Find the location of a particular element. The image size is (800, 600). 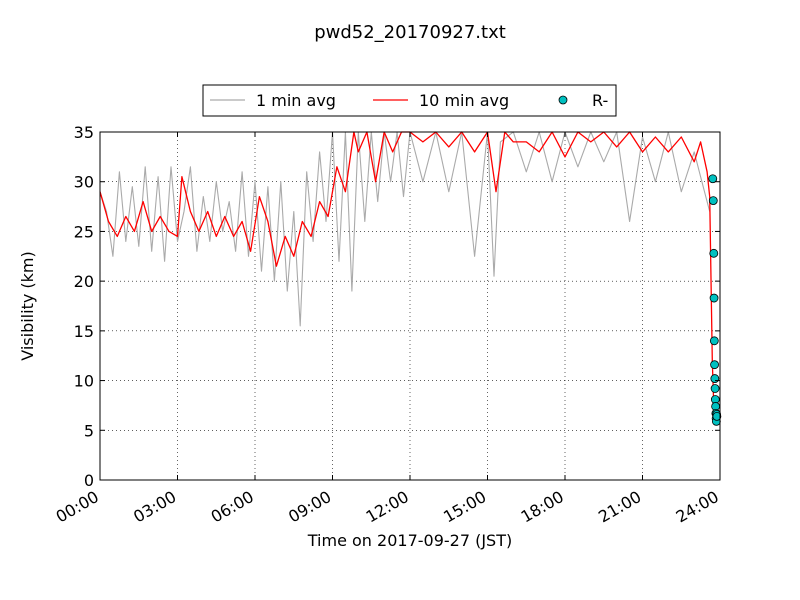

y-tick-label: 10 is located at coordinates (84, 381).